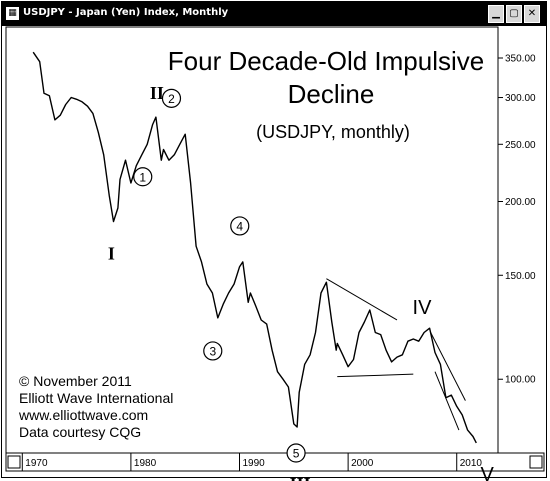 The image size is (550, 481). I want to click on chart-title-line1: Four Decade-Old Impulsive, so click(326, 61).